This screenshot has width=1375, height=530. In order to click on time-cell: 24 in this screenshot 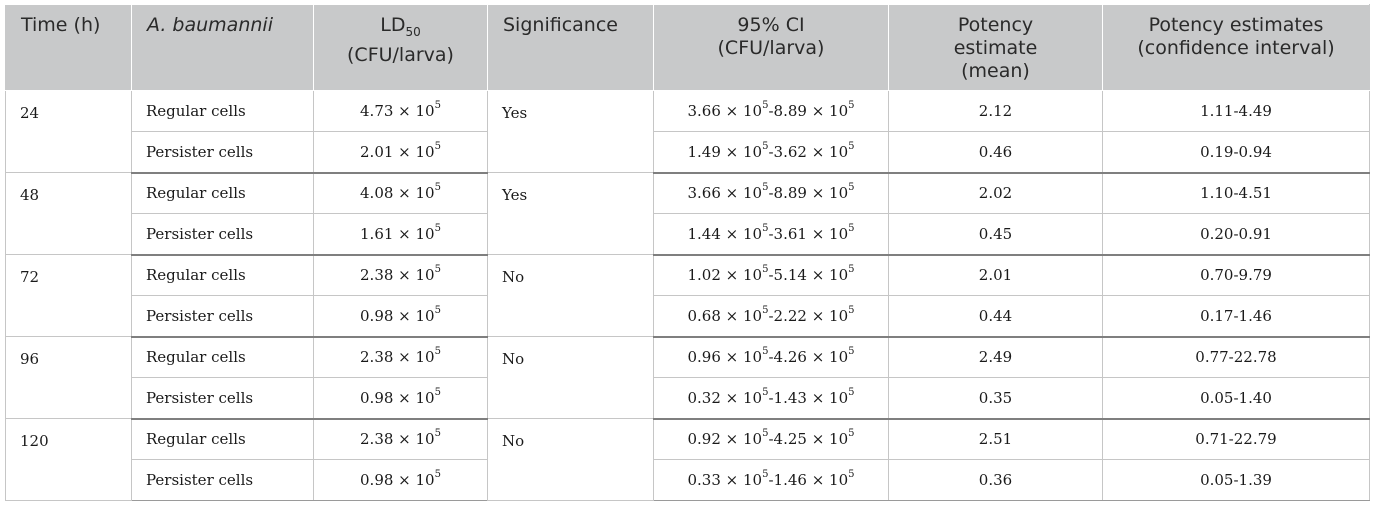, I will do `click(68, 131)`.